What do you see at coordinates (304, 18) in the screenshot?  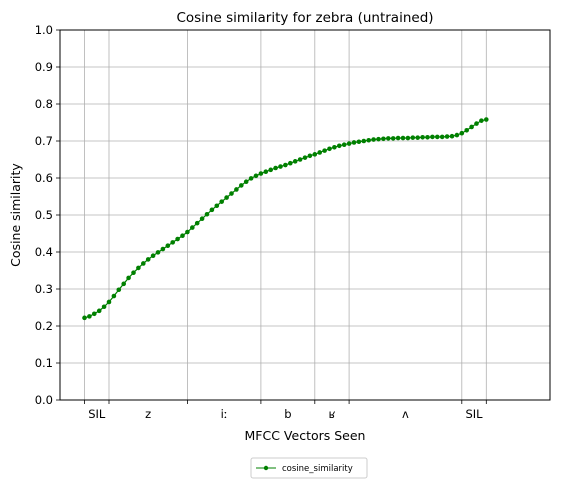 I see `chart-title: Cosine similarity for zebra (untrained)` at bounding box center [304, 18].